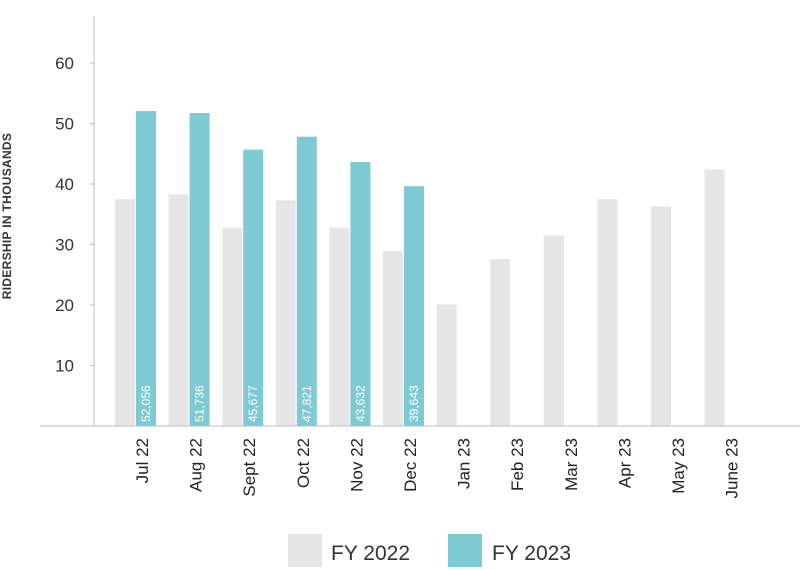  What do you see at coordinates (465, 550) in the screenshot?
I see `legend-swatch-fy2023` at bounding box center [465, 550].